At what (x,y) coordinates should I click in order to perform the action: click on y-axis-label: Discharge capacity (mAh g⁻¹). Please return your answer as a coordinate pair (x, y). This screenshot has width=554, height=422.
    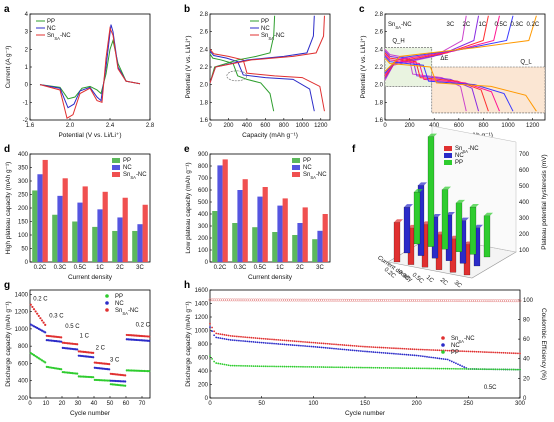
    Looking at the image, I should click on (8, 343).